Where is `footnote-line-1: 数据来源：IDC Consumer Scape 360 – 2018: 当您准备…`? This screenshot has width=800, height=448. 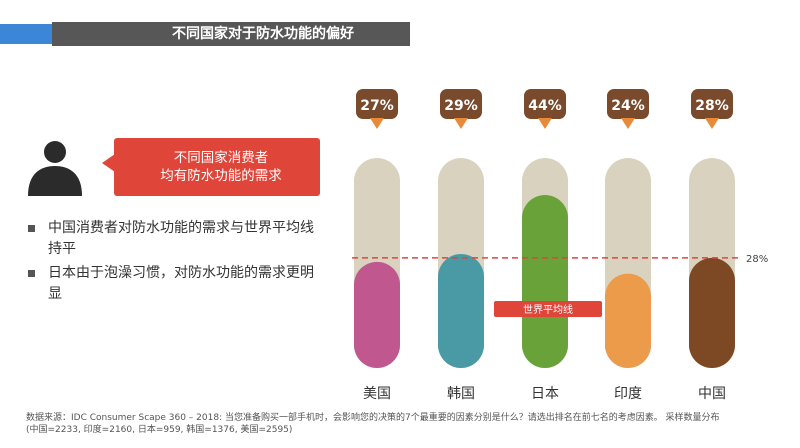
footnote-line-1: 数据来源：IDC Consumer Scape 360 – 2018: 当您准备… is located at coordinates (373, 418).